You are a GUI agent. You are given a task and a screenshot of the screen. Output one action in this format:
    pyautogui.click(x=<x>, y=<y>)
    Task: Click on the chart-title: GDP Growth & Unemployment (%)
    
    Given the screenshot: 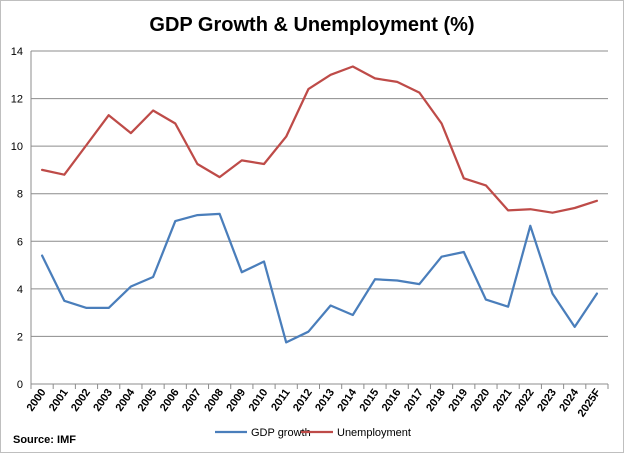 What is the action you would take?
    pyautogui.click(x=311, y=25)
    